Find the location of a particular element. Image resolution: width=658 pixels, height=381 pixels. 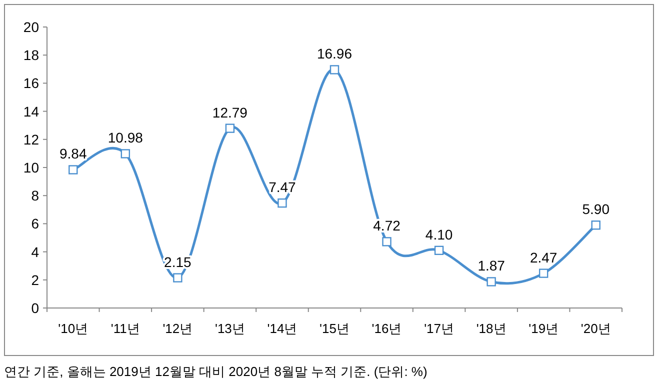

y-tick-label: 20 is located at coordinates (31, 27).